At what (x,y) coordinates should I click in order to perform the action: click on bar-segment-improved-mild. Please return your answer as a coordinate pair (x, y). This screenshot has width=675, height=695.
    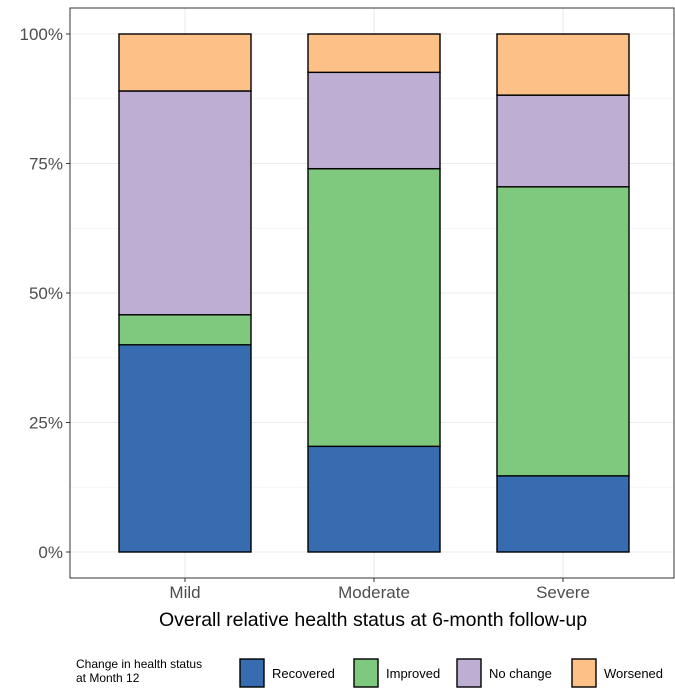
    Looking at the image, I should click on (185, 330).